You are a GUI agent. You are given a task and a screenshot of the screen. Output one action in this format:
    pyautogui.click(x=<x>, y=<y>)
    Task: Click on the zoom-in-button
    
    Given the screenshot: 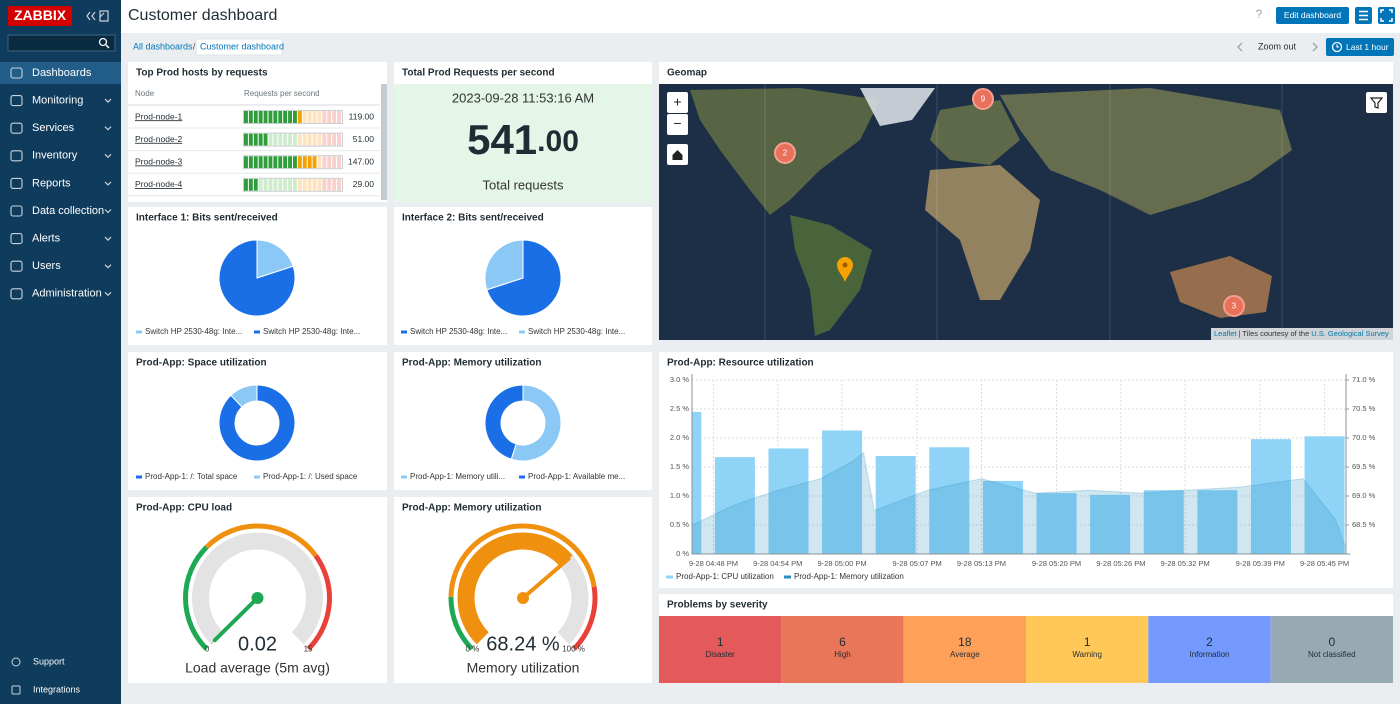 What is the action you would take?
    pyautogui.click(x=677, y=102)
    